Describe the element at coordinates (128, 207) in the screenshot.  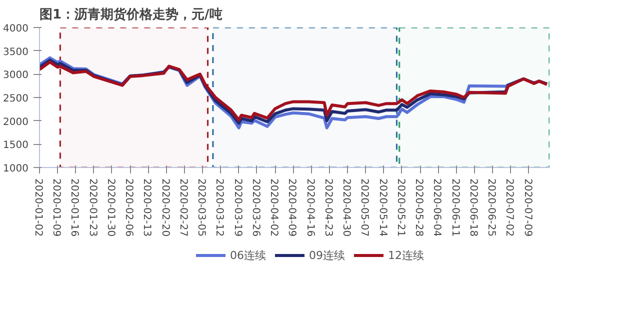
I see `x-tick-label: 2020-02-06` at that location.